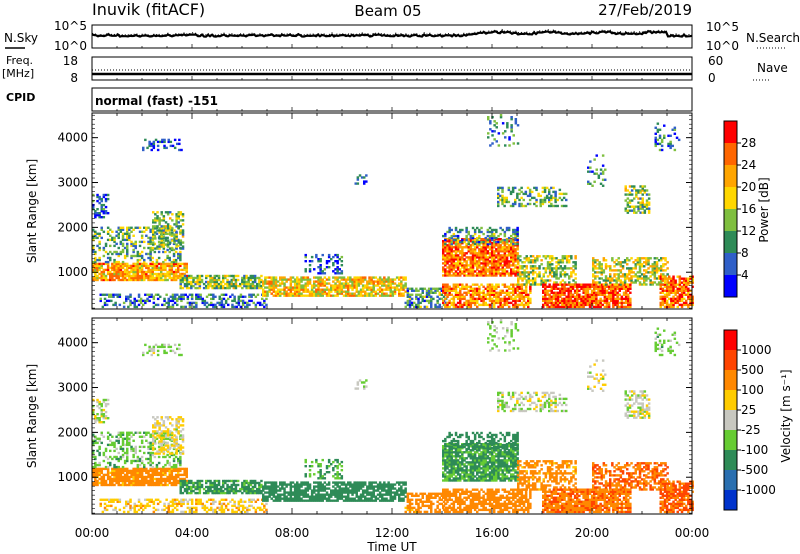  Describe the element at coordinates (431, 299) in the screenshot. I see `power-cell-1910` at that location.